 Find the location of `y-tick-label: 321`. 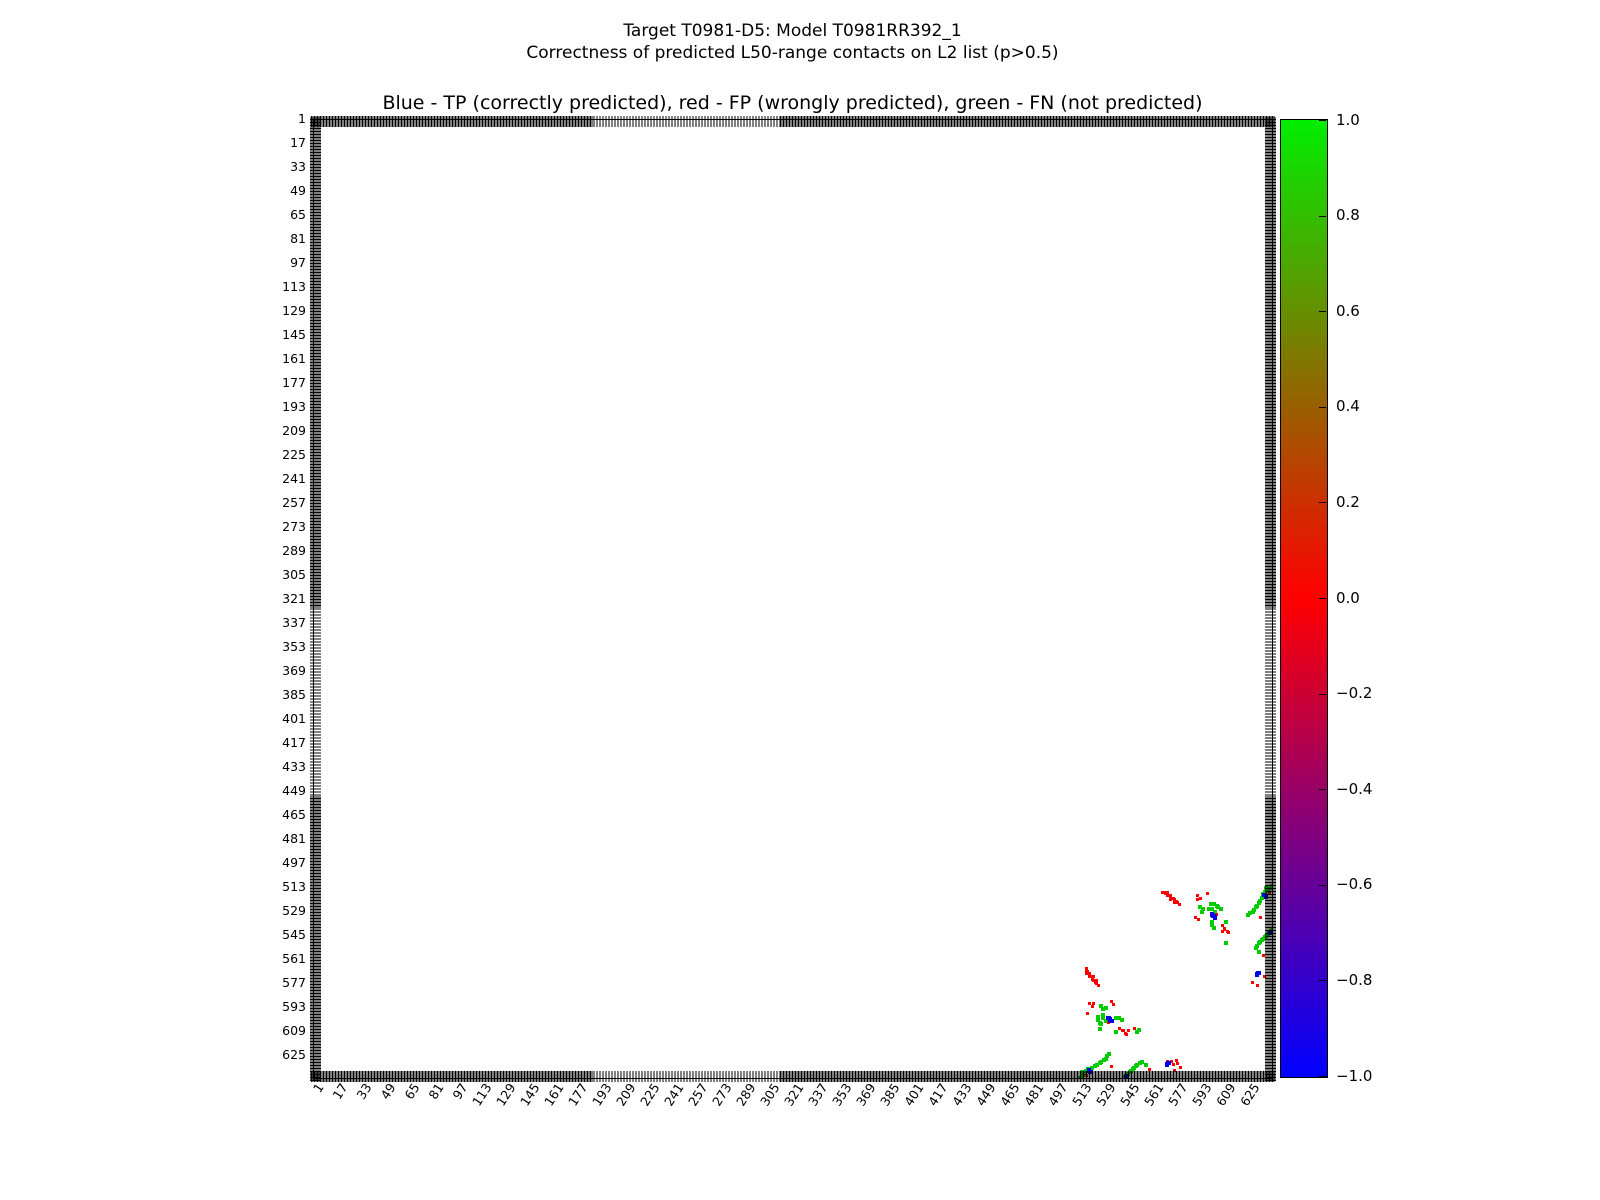

y-tick-label: 321 is located at coordinates (294, 598).